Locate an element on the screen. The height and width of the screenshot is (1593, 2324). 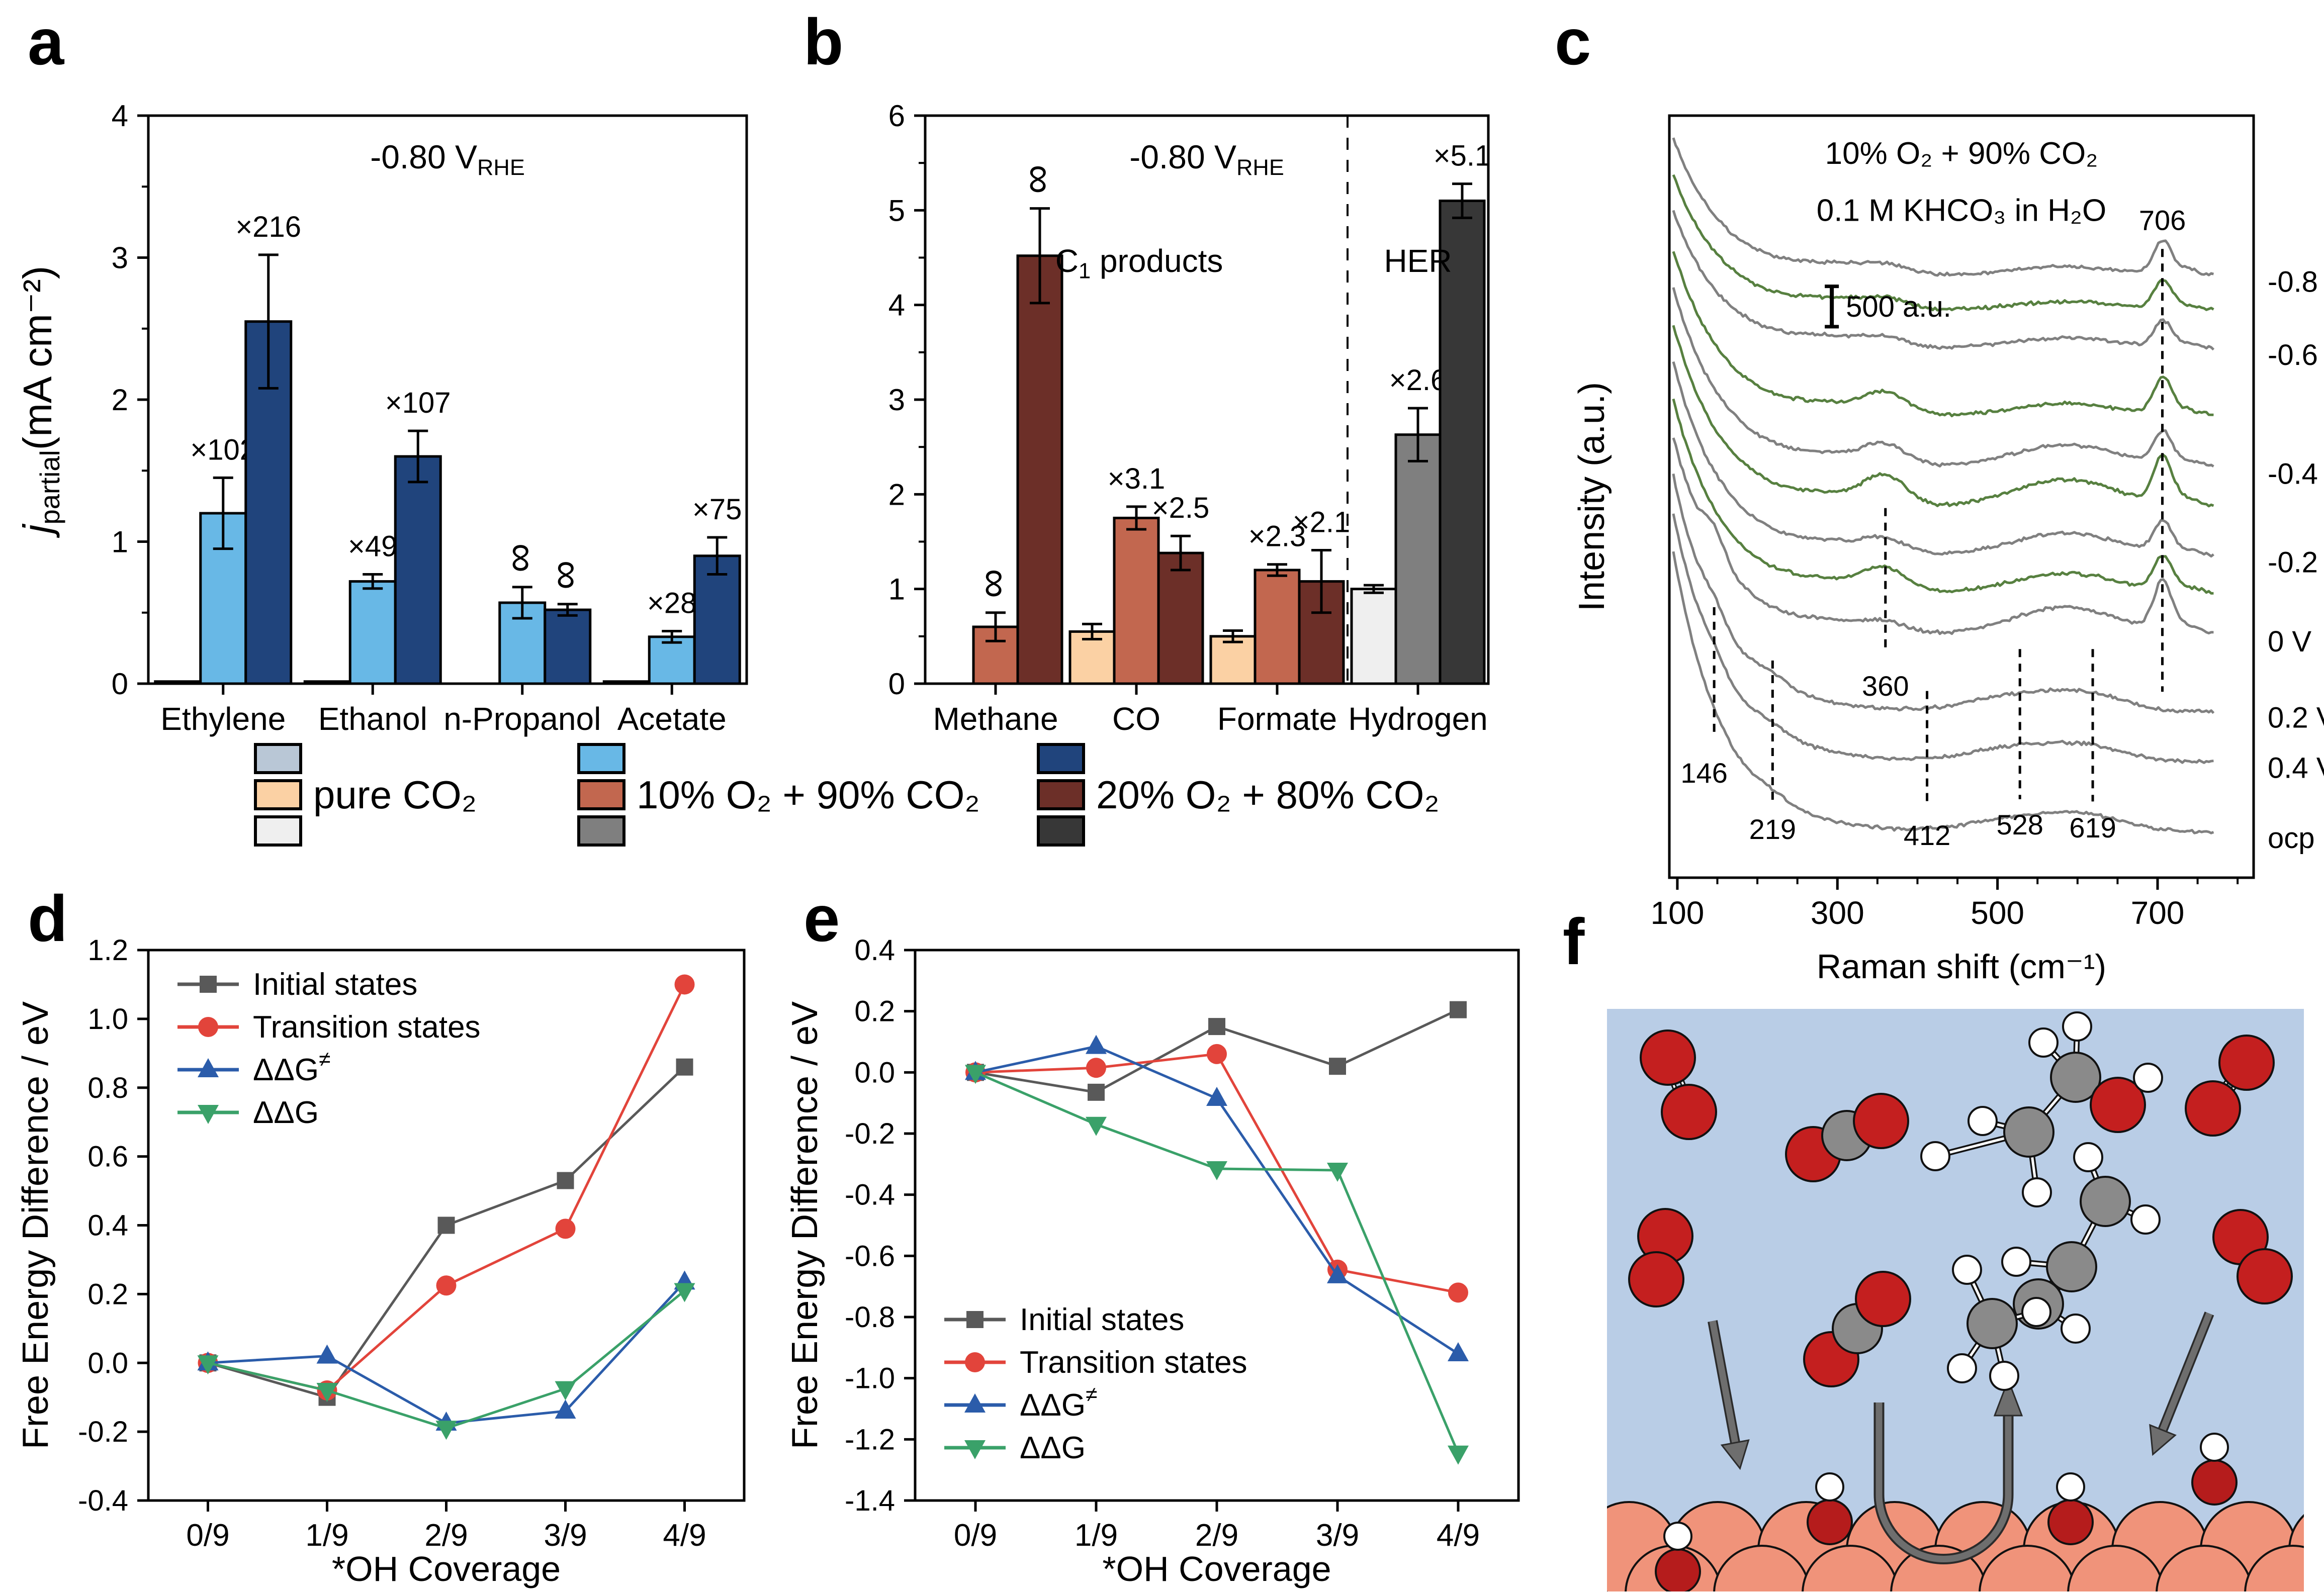
svg-text: 619 is located at coordinates (2092, 828).